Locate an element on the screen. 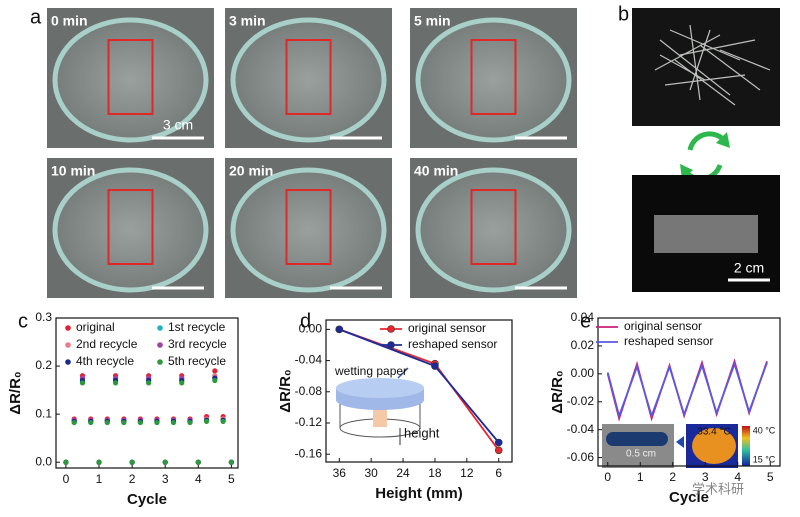  sensor is located at coordinates (637, 439).